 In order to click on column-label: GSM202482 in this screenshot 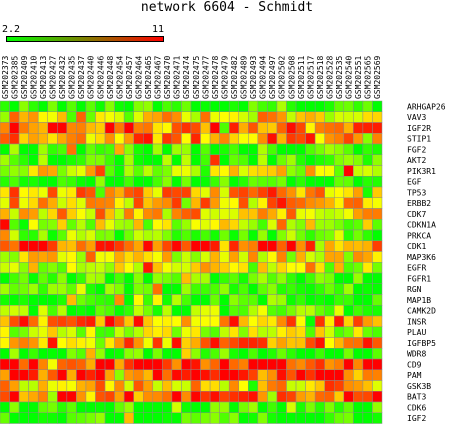, I will do `click(234, 77)`.